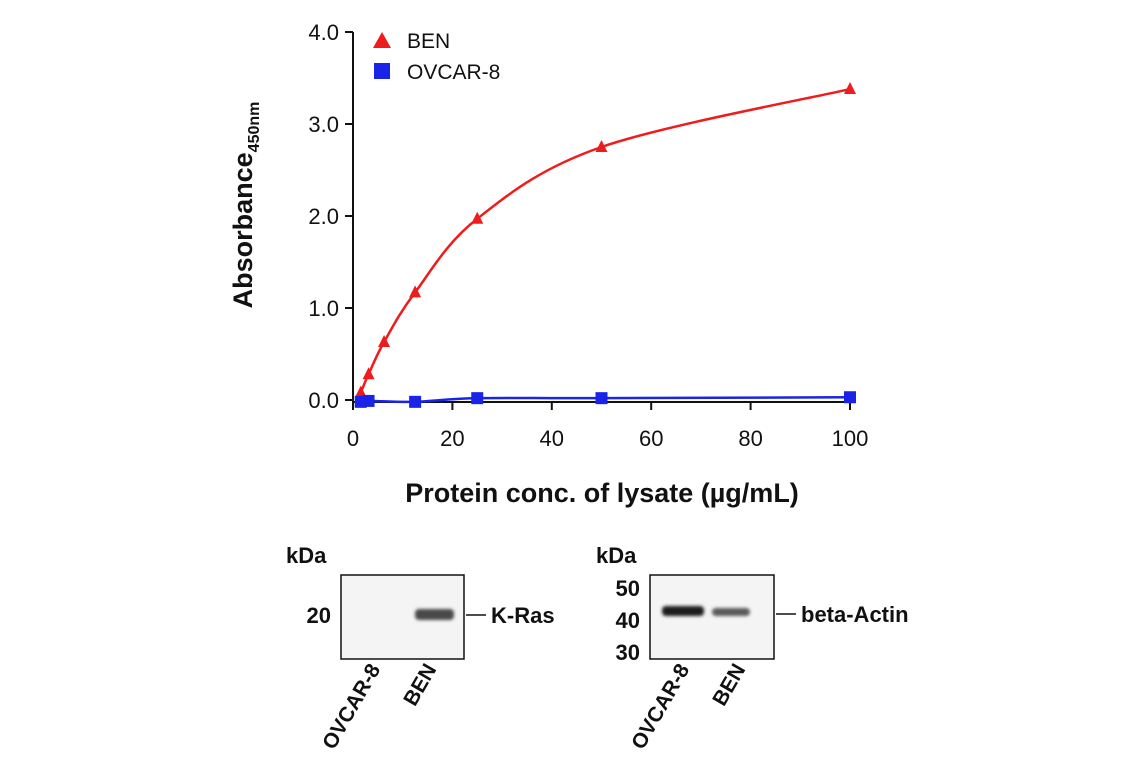  What do you see at coordinates (353, 438) in the screenshot?
I see `x-tick-label: 0` at bounding box center [353, 438].